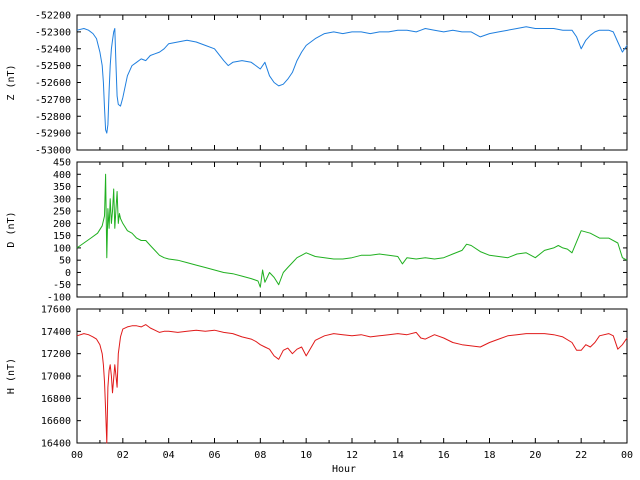 Image resolution: width=640 pixels, height=480 pixels. I want to click on x-tick-label: 06, so click(214, 455).